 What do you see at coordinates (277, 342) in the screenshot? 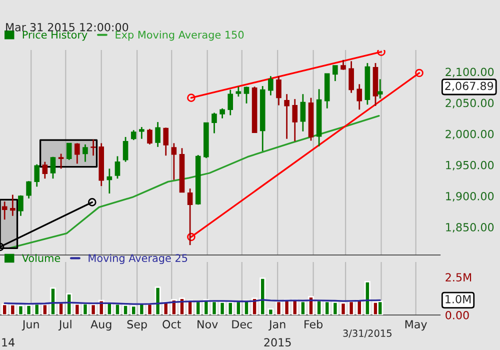
I see `x2-tick-label: 2015` at bounding box center [277, 342].